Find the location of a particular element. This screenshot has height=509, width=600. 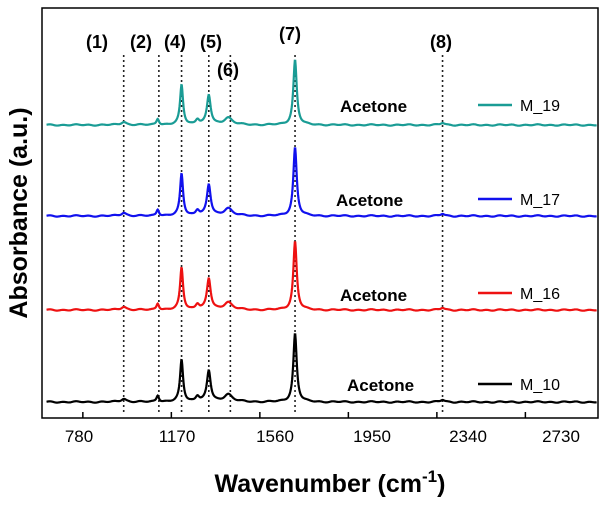

series-annotation-m19: Acetone is located at coordinates (373, 106).